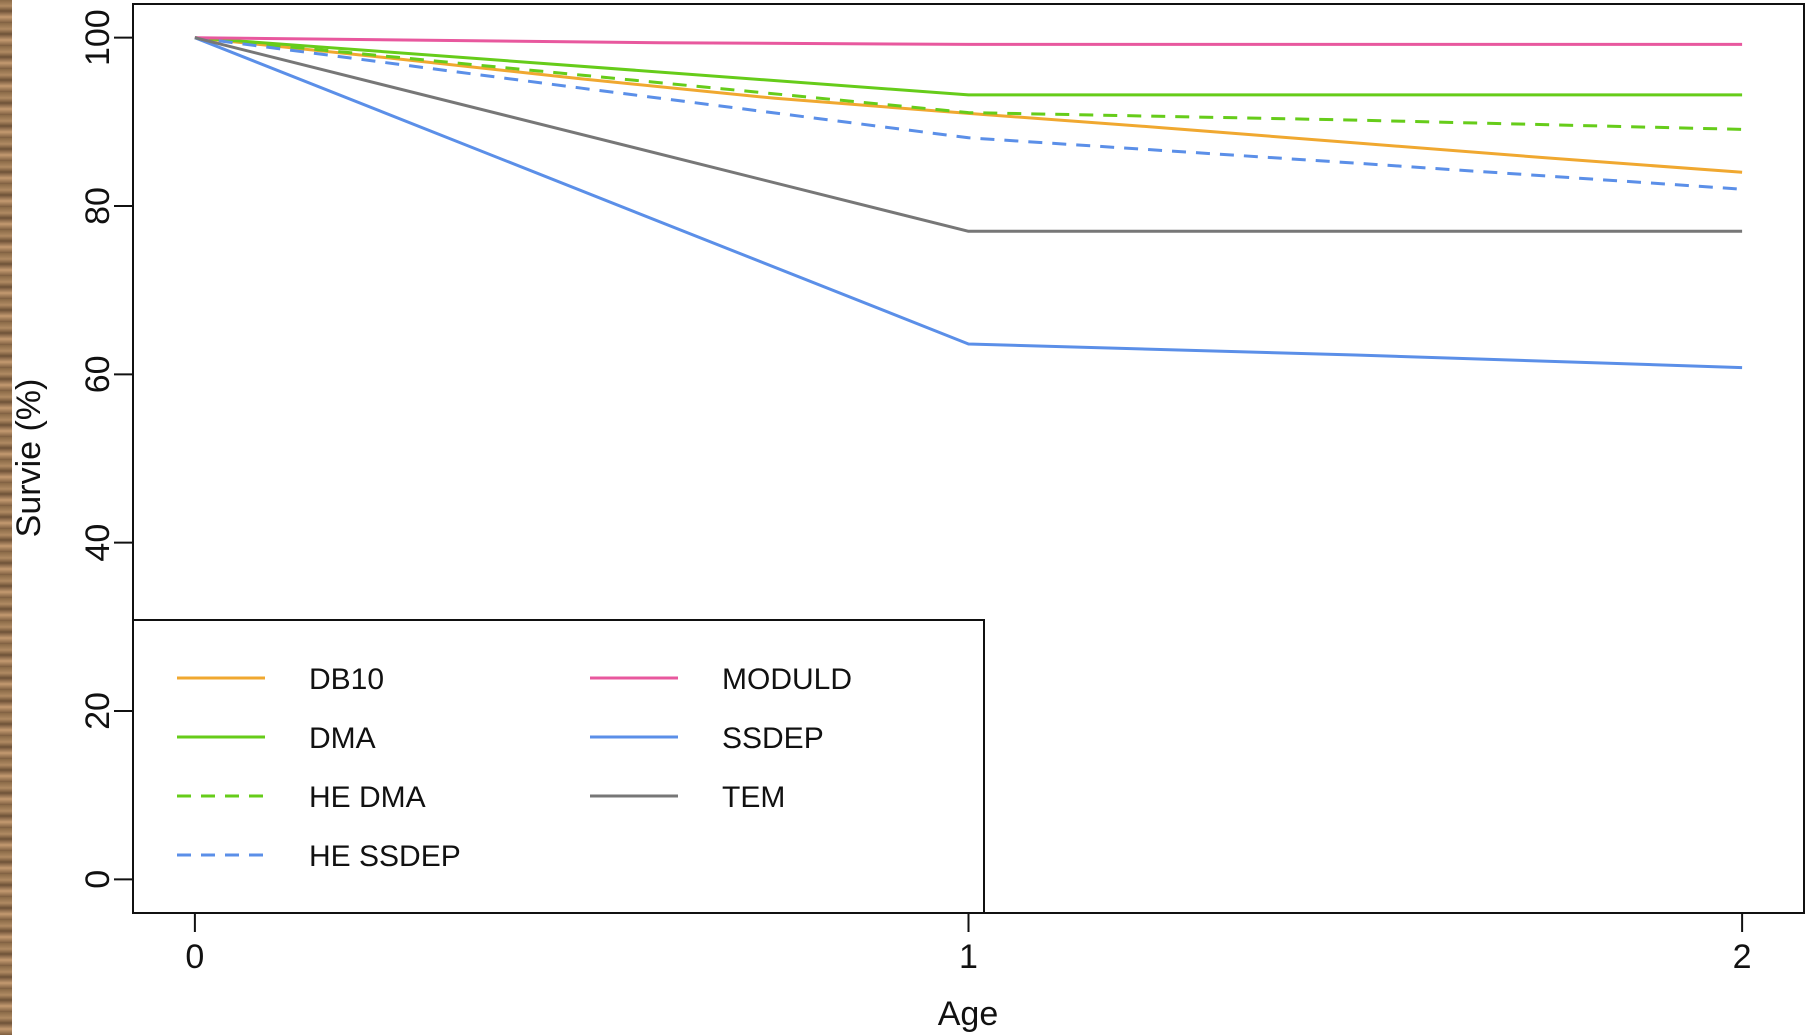 The width and height of the screenshot is (1812, 1035). I want to click on legend-label: DMA, so click(342, 738).